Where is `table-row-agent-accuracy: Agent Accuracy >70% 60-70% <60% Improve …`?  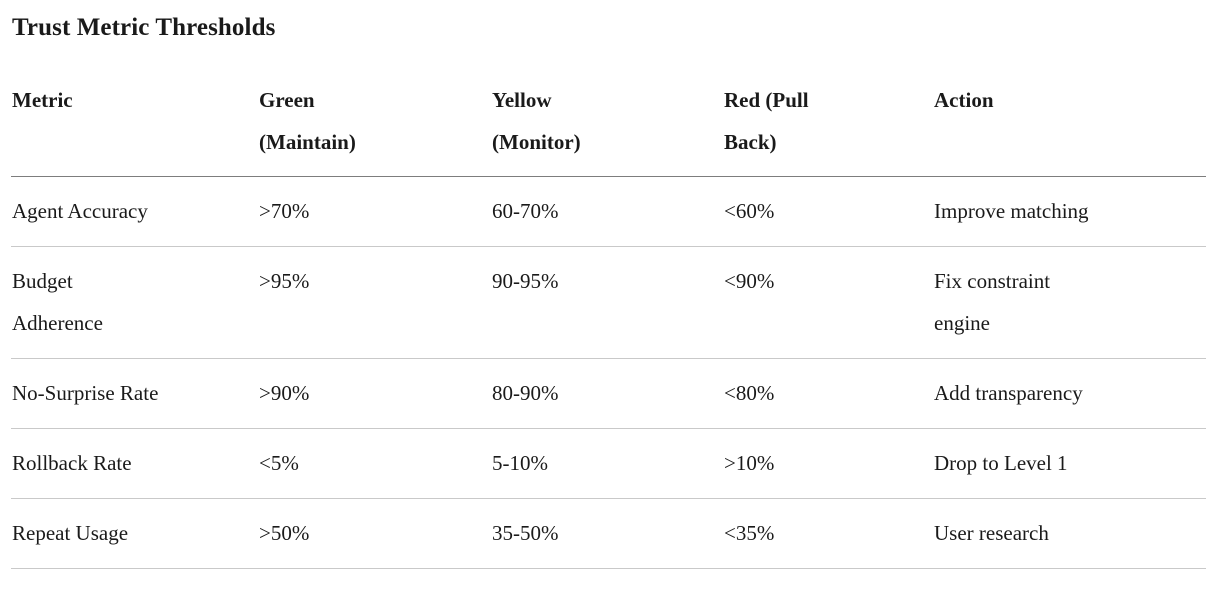 table-row-agent-accuracy: Agent Accuracy >70% 60-70% <60% Improve … is located at coordinates (608, 212).